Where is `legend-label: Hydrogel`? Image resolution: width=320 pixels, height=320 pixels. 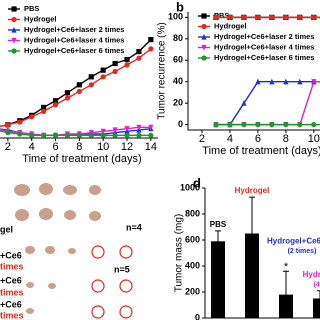
legend-label: Hydrogel is located at coordinates (230, 25).